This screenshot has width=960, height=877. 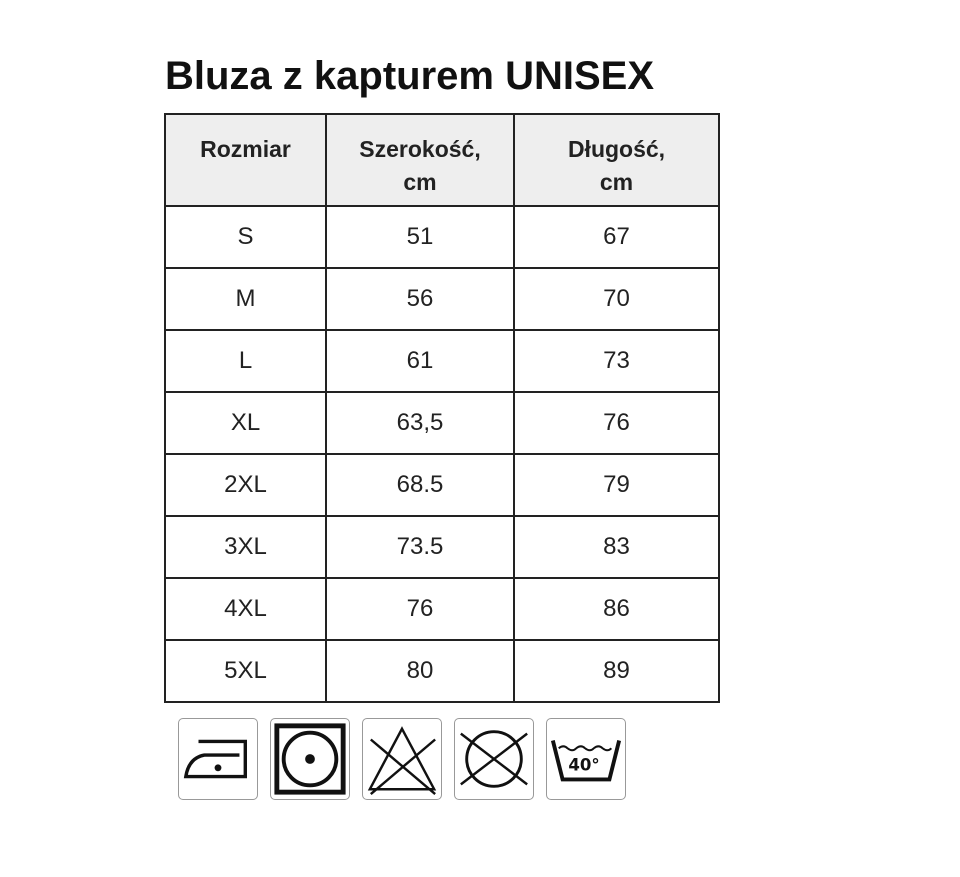 I want to click on cell-length: 70, so click(x=616, y=299).